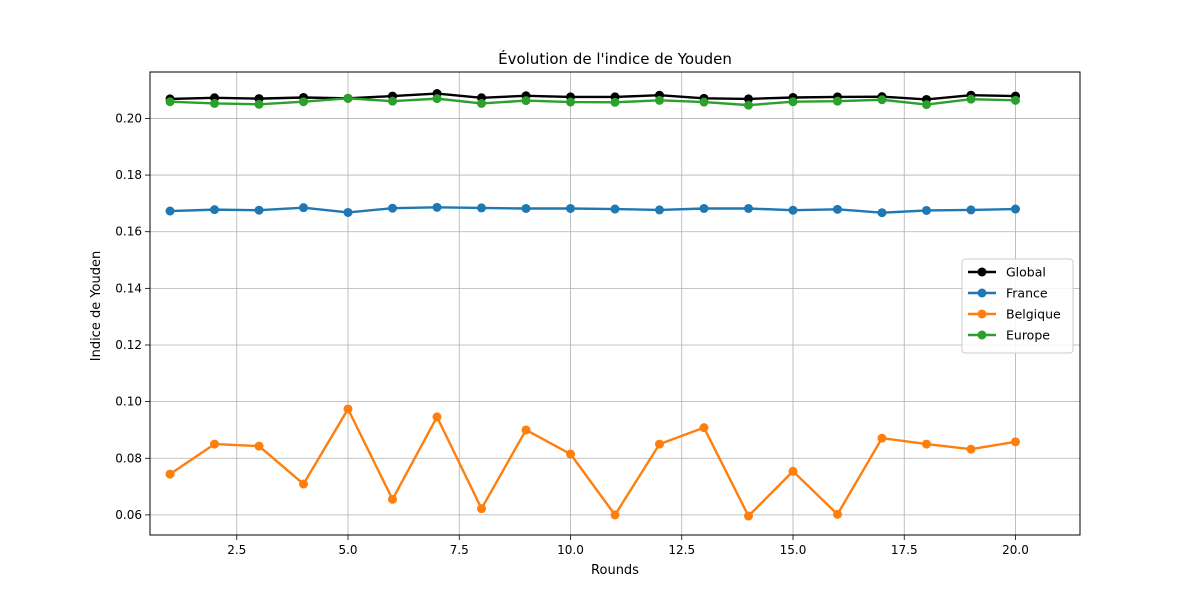 The height and width of the screenshot is (604, 1200). Describe the element at coordinates (570, 550) in the screenshot. I see `x-tick-label: 10.0` at that location.